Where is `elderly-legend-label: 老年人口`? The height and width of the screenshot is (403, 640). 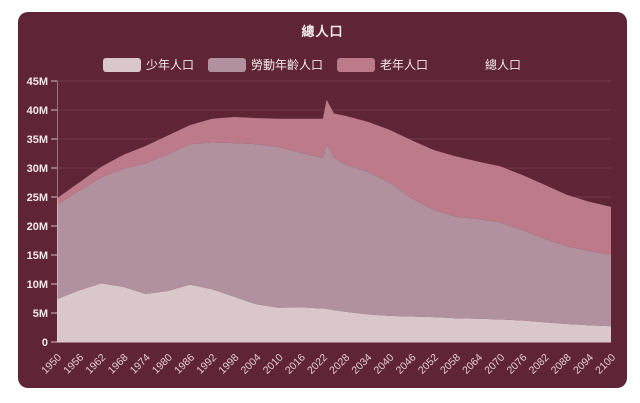 elderly-legend-label: 老年人口 is located at coordinates (404, 65).